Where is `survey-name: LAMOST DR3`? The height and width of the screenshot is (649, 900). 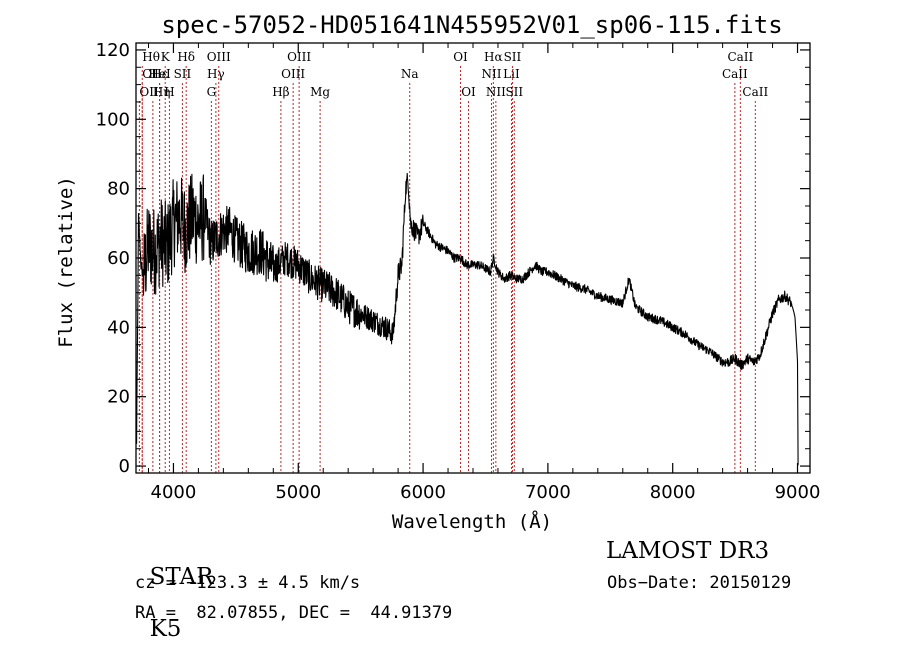
survey-name: LAMOST DR3 is located at coordinates (688, 551).